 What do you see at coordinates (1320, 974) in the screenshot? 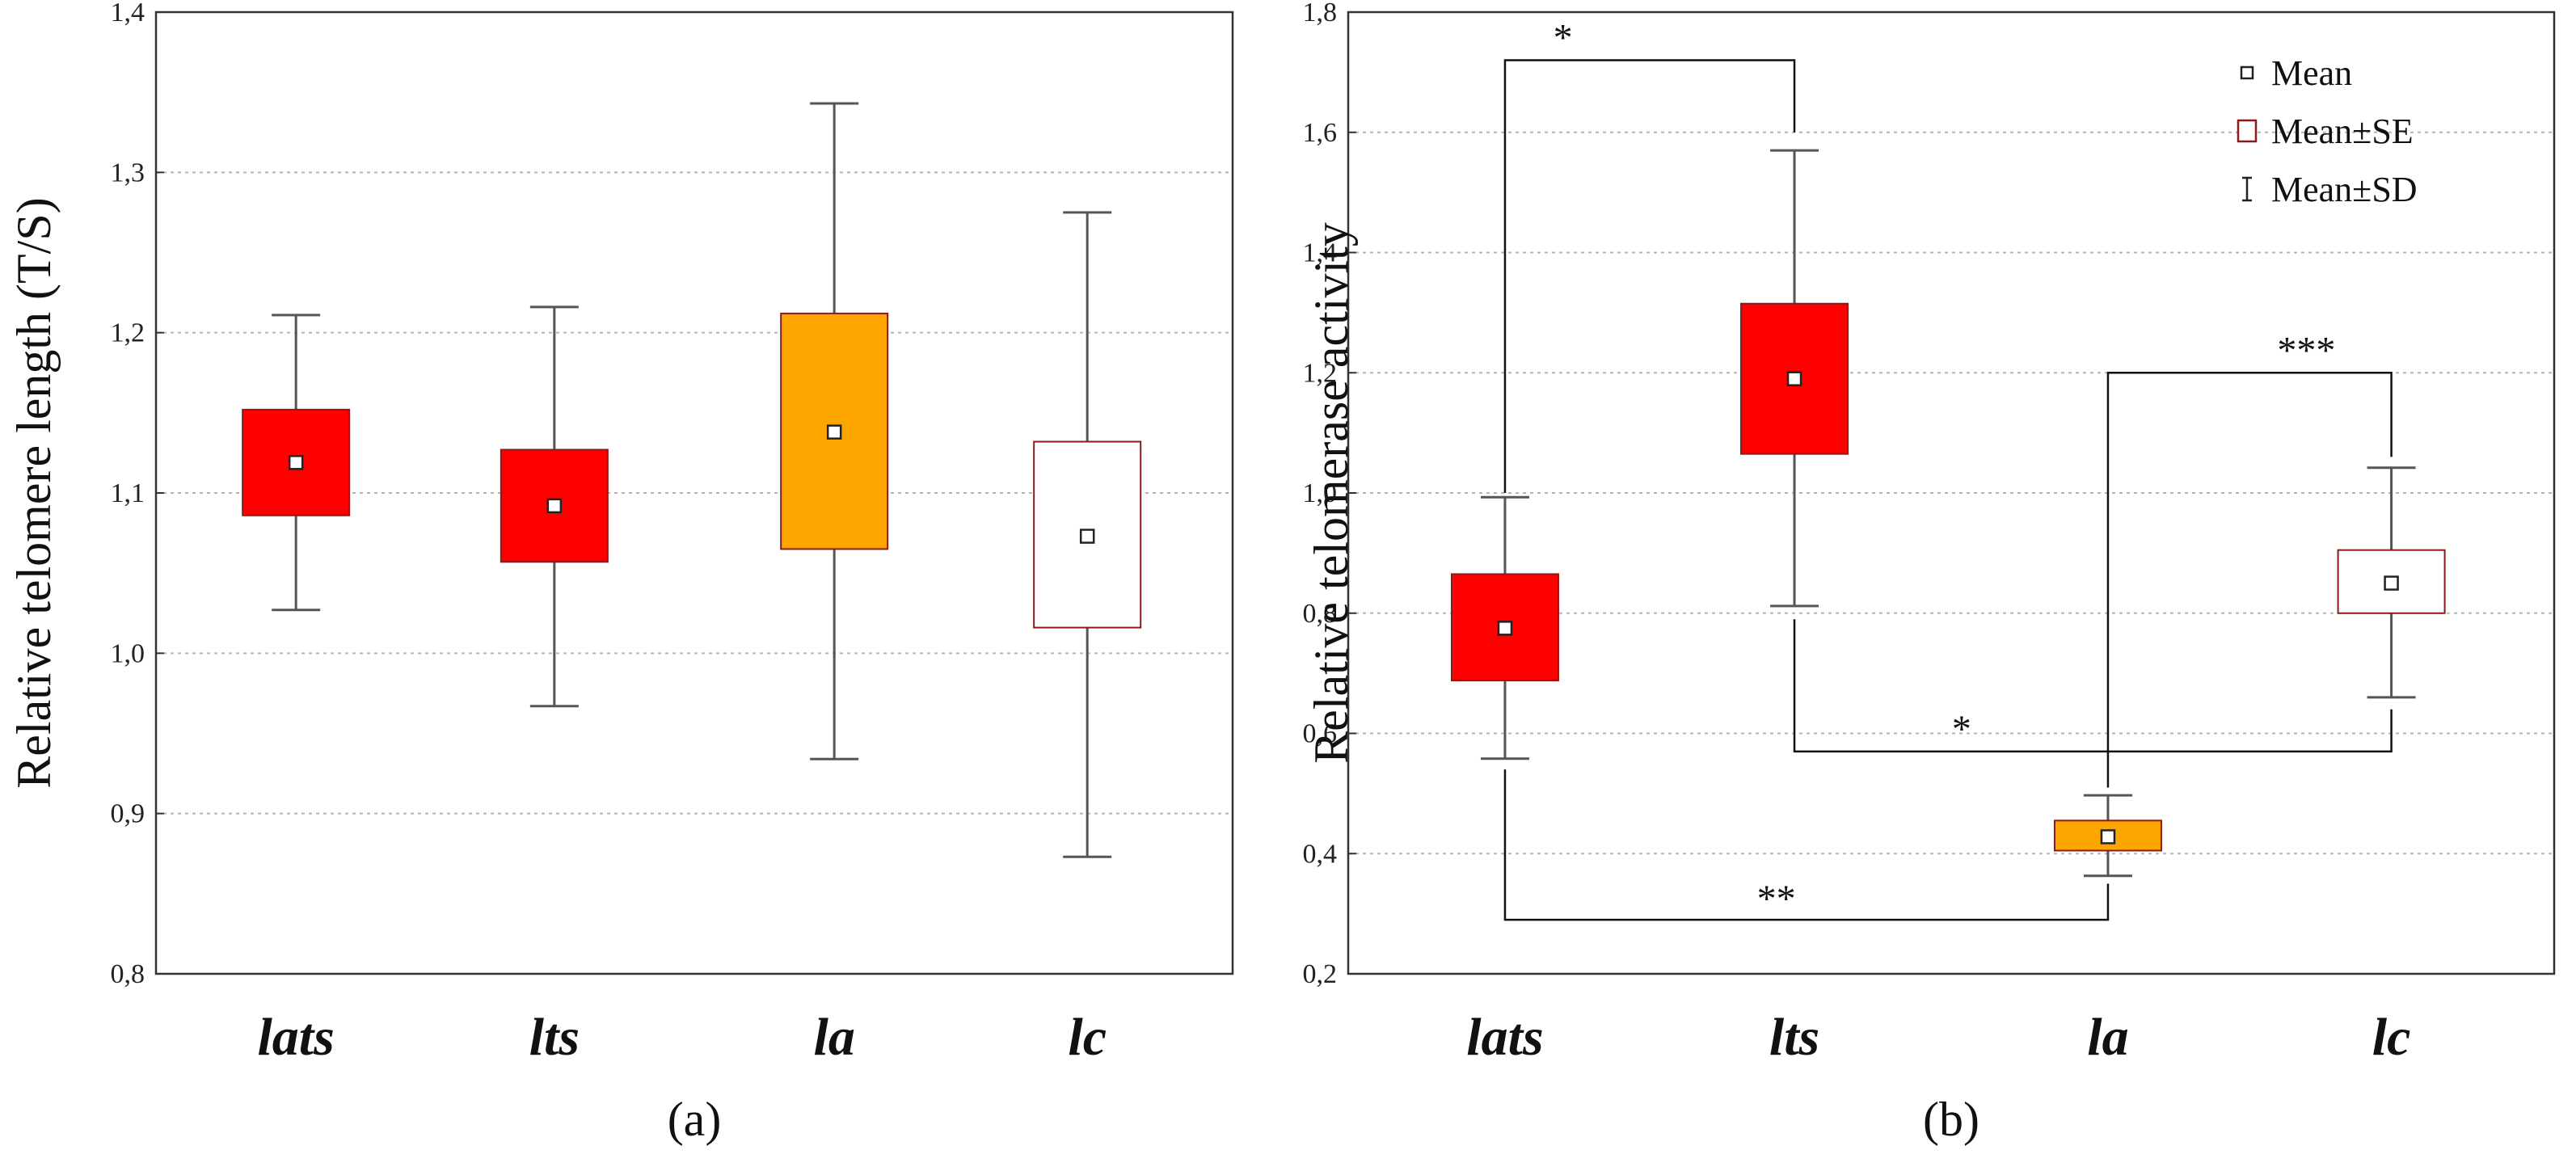
I see `y-tick-label: 0,2` at bounding box center [1320, 974].